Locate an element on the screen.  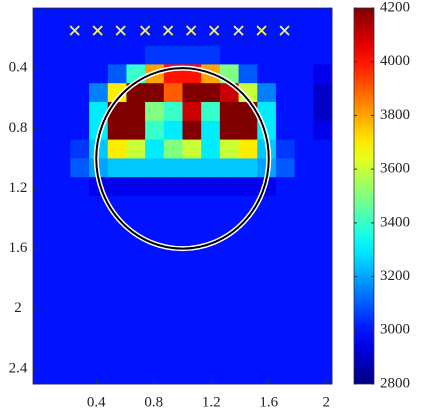
y-tick-label: 1.2 is located at coordinates (18, 188).